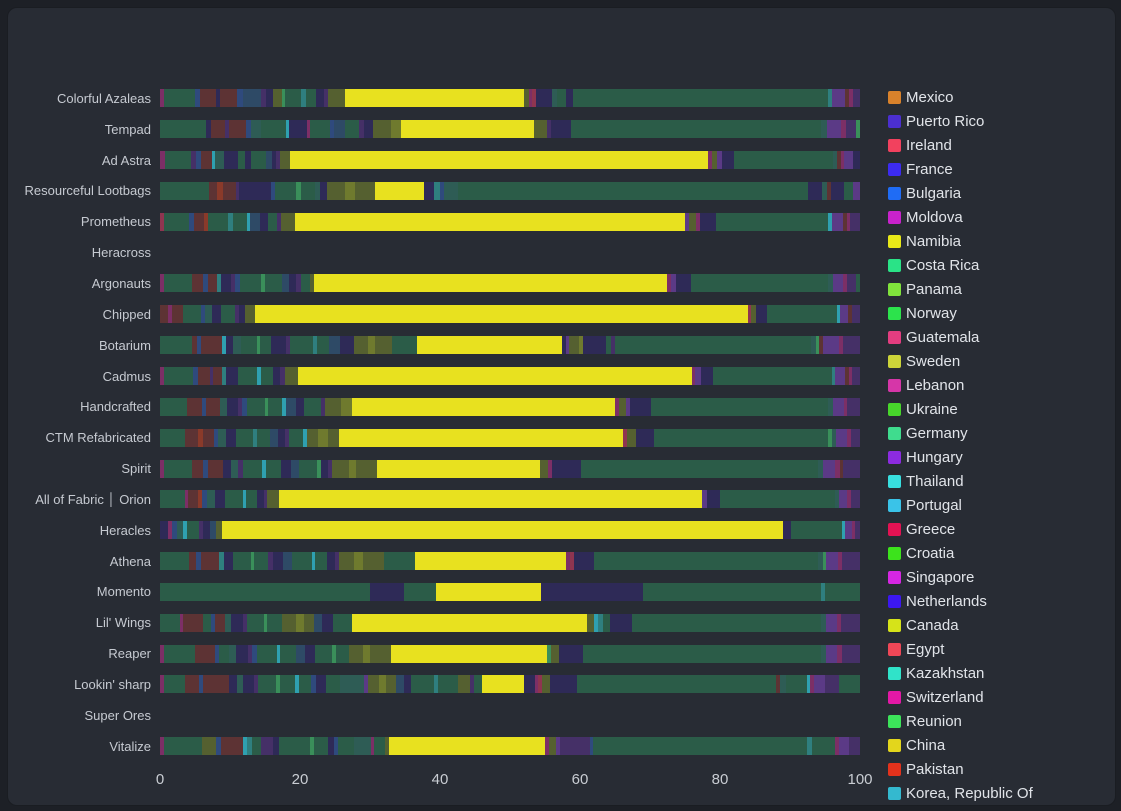 This screenshot has width=1121, height=811. What do you see at coordinates (1004, 121) in the screenshot?
I see `legend-item: Puerto Rico` at bounding box center [1004, 121].